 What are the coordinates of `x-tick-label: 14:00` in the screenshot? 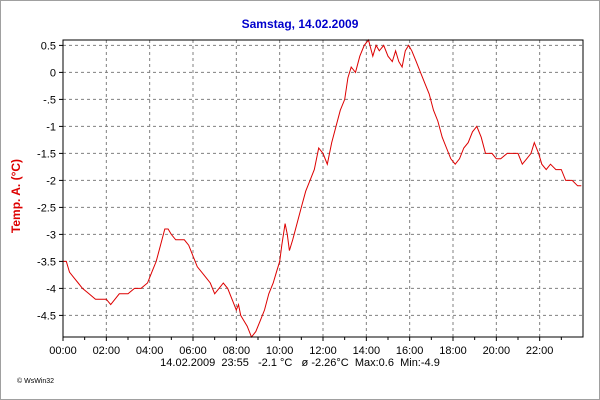 It's located at (367, 351).